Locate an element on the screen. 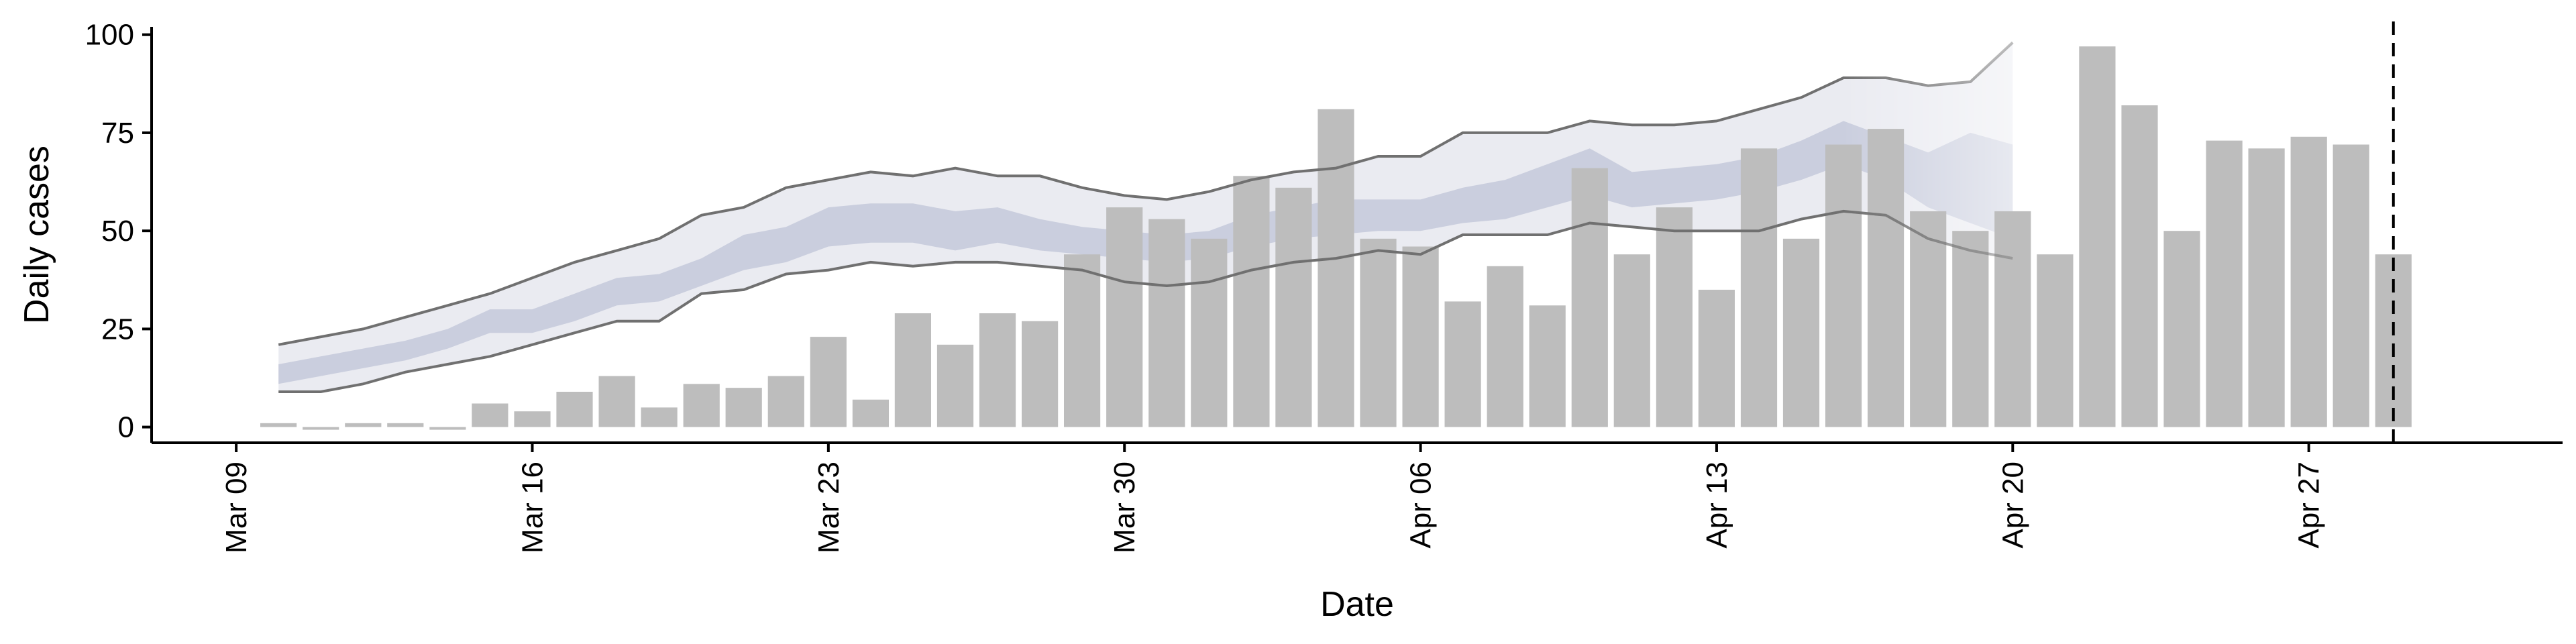  x-tick-label: Apr 27 is located at coordinates (2309, 505).